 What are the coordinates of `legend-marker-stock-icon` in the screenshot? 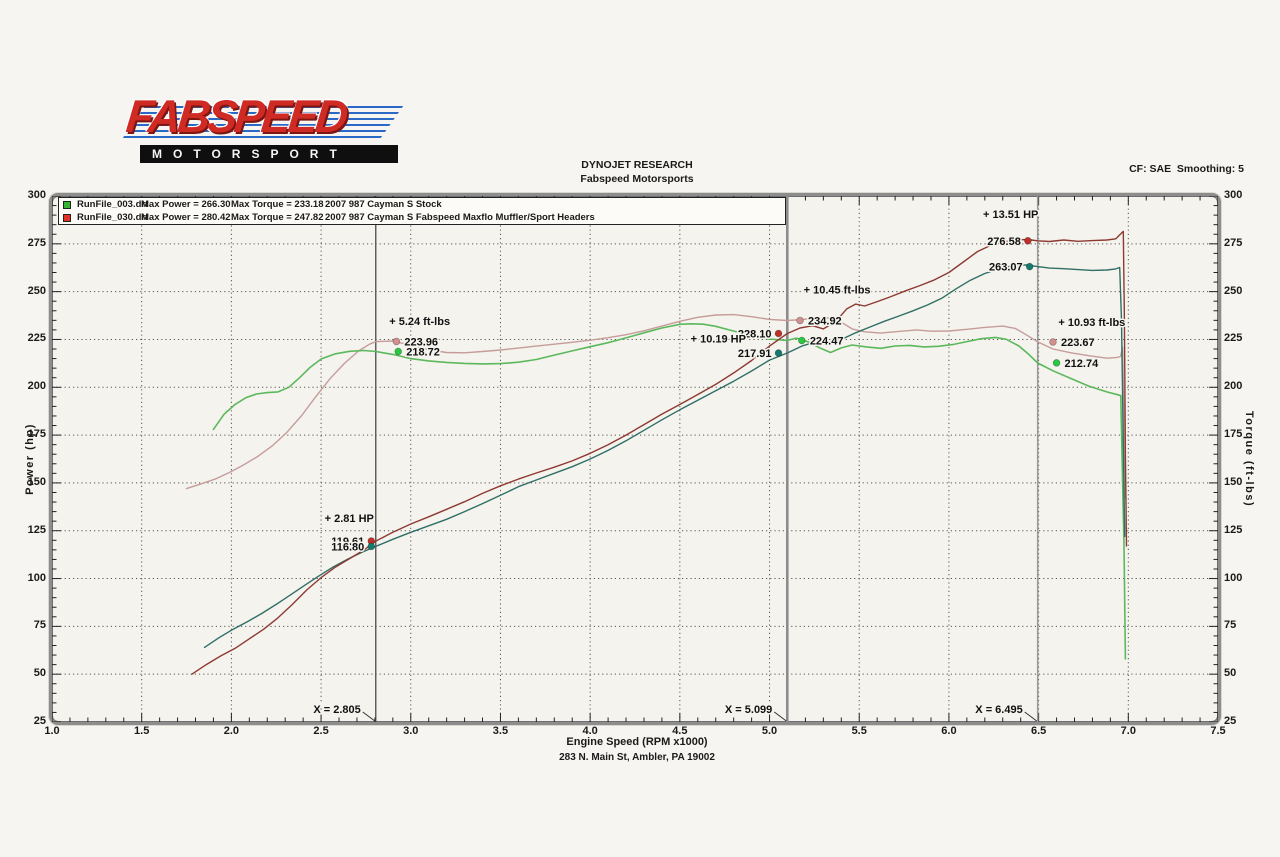 It's located at (67, 204).